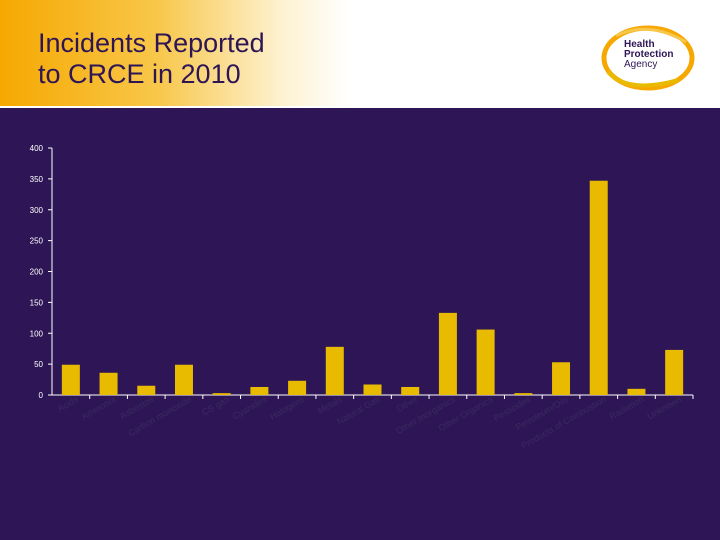 The height and width of the screenshot is (540, 720). I want to click on hpa-logo-text: Health Protection Agency, so click(648, 55).